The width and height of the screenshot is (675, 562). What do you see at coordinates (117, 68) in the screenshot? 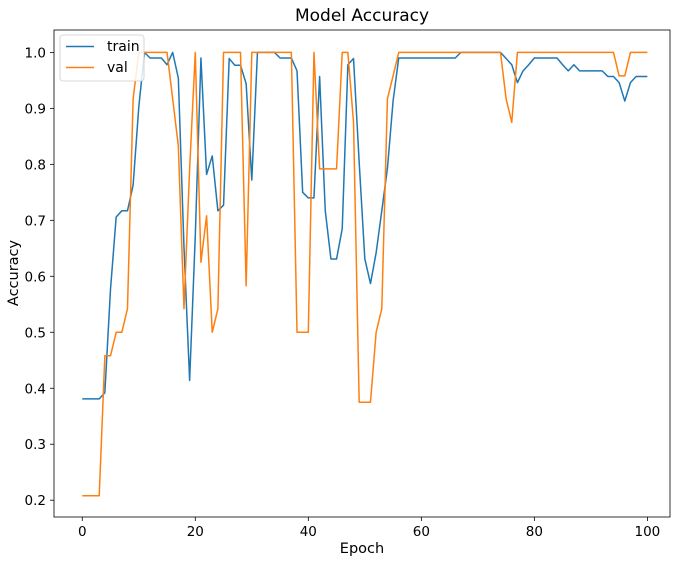
I see `legend-label-val: val` at bounding box center [117, 68].